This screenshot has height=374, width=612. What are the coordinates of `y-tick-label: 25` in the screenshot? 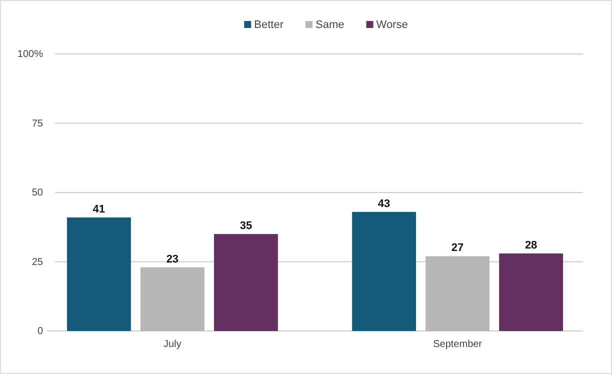 It's located at (38, 262).